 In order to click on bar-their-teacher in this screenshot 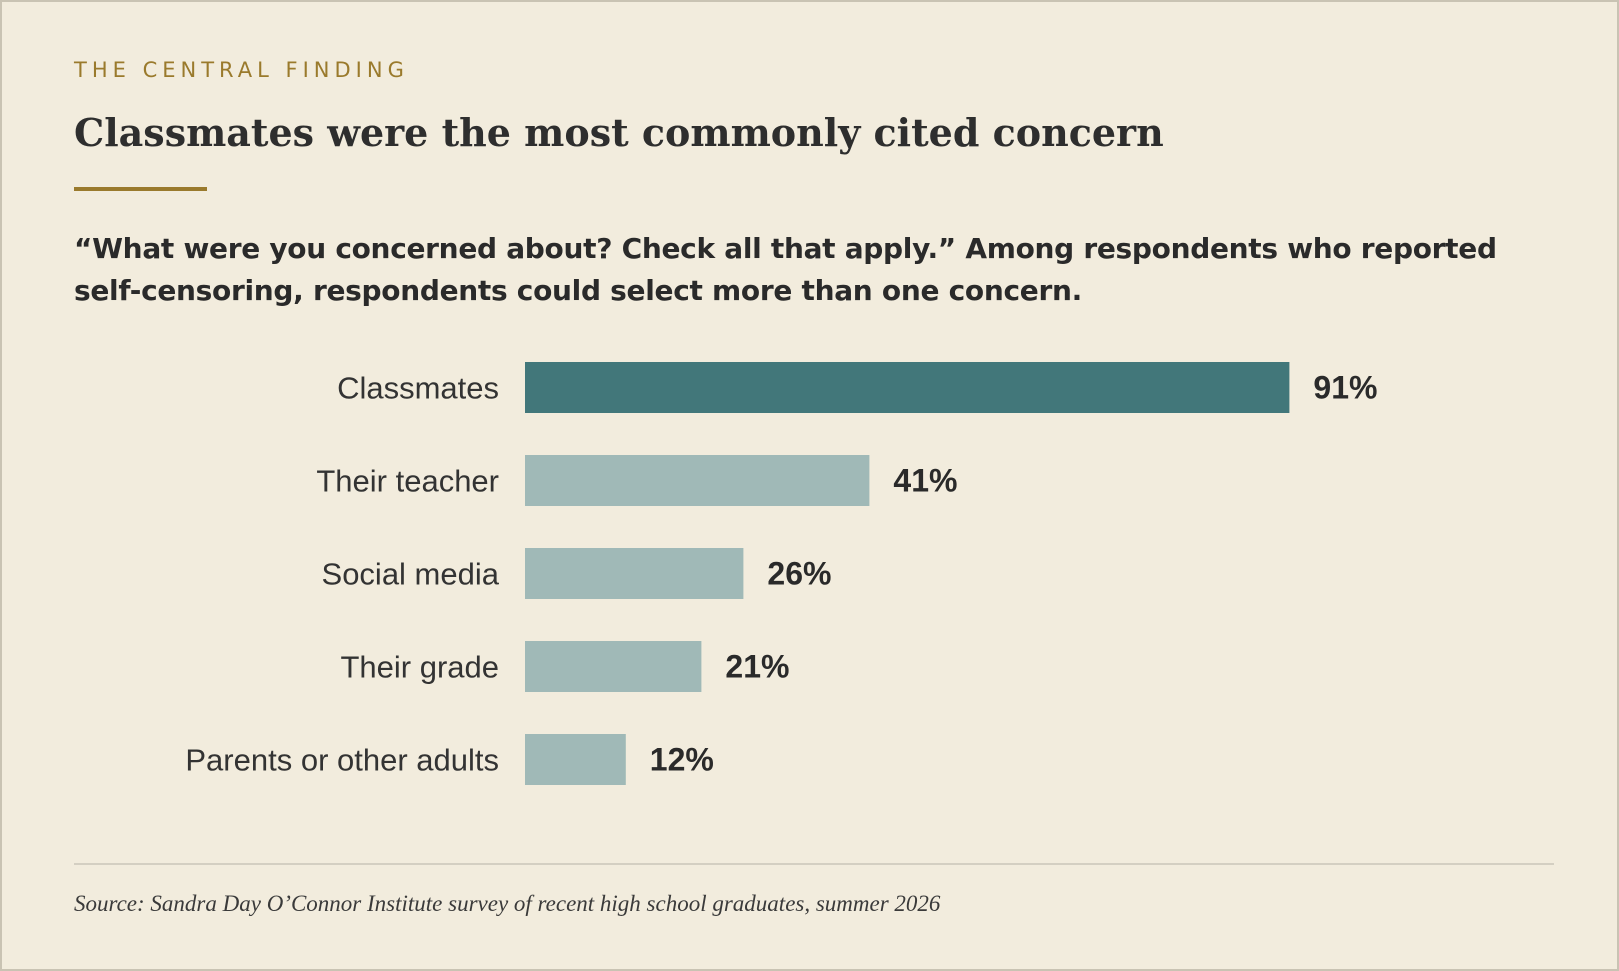, I will do `click(697, 480)`.